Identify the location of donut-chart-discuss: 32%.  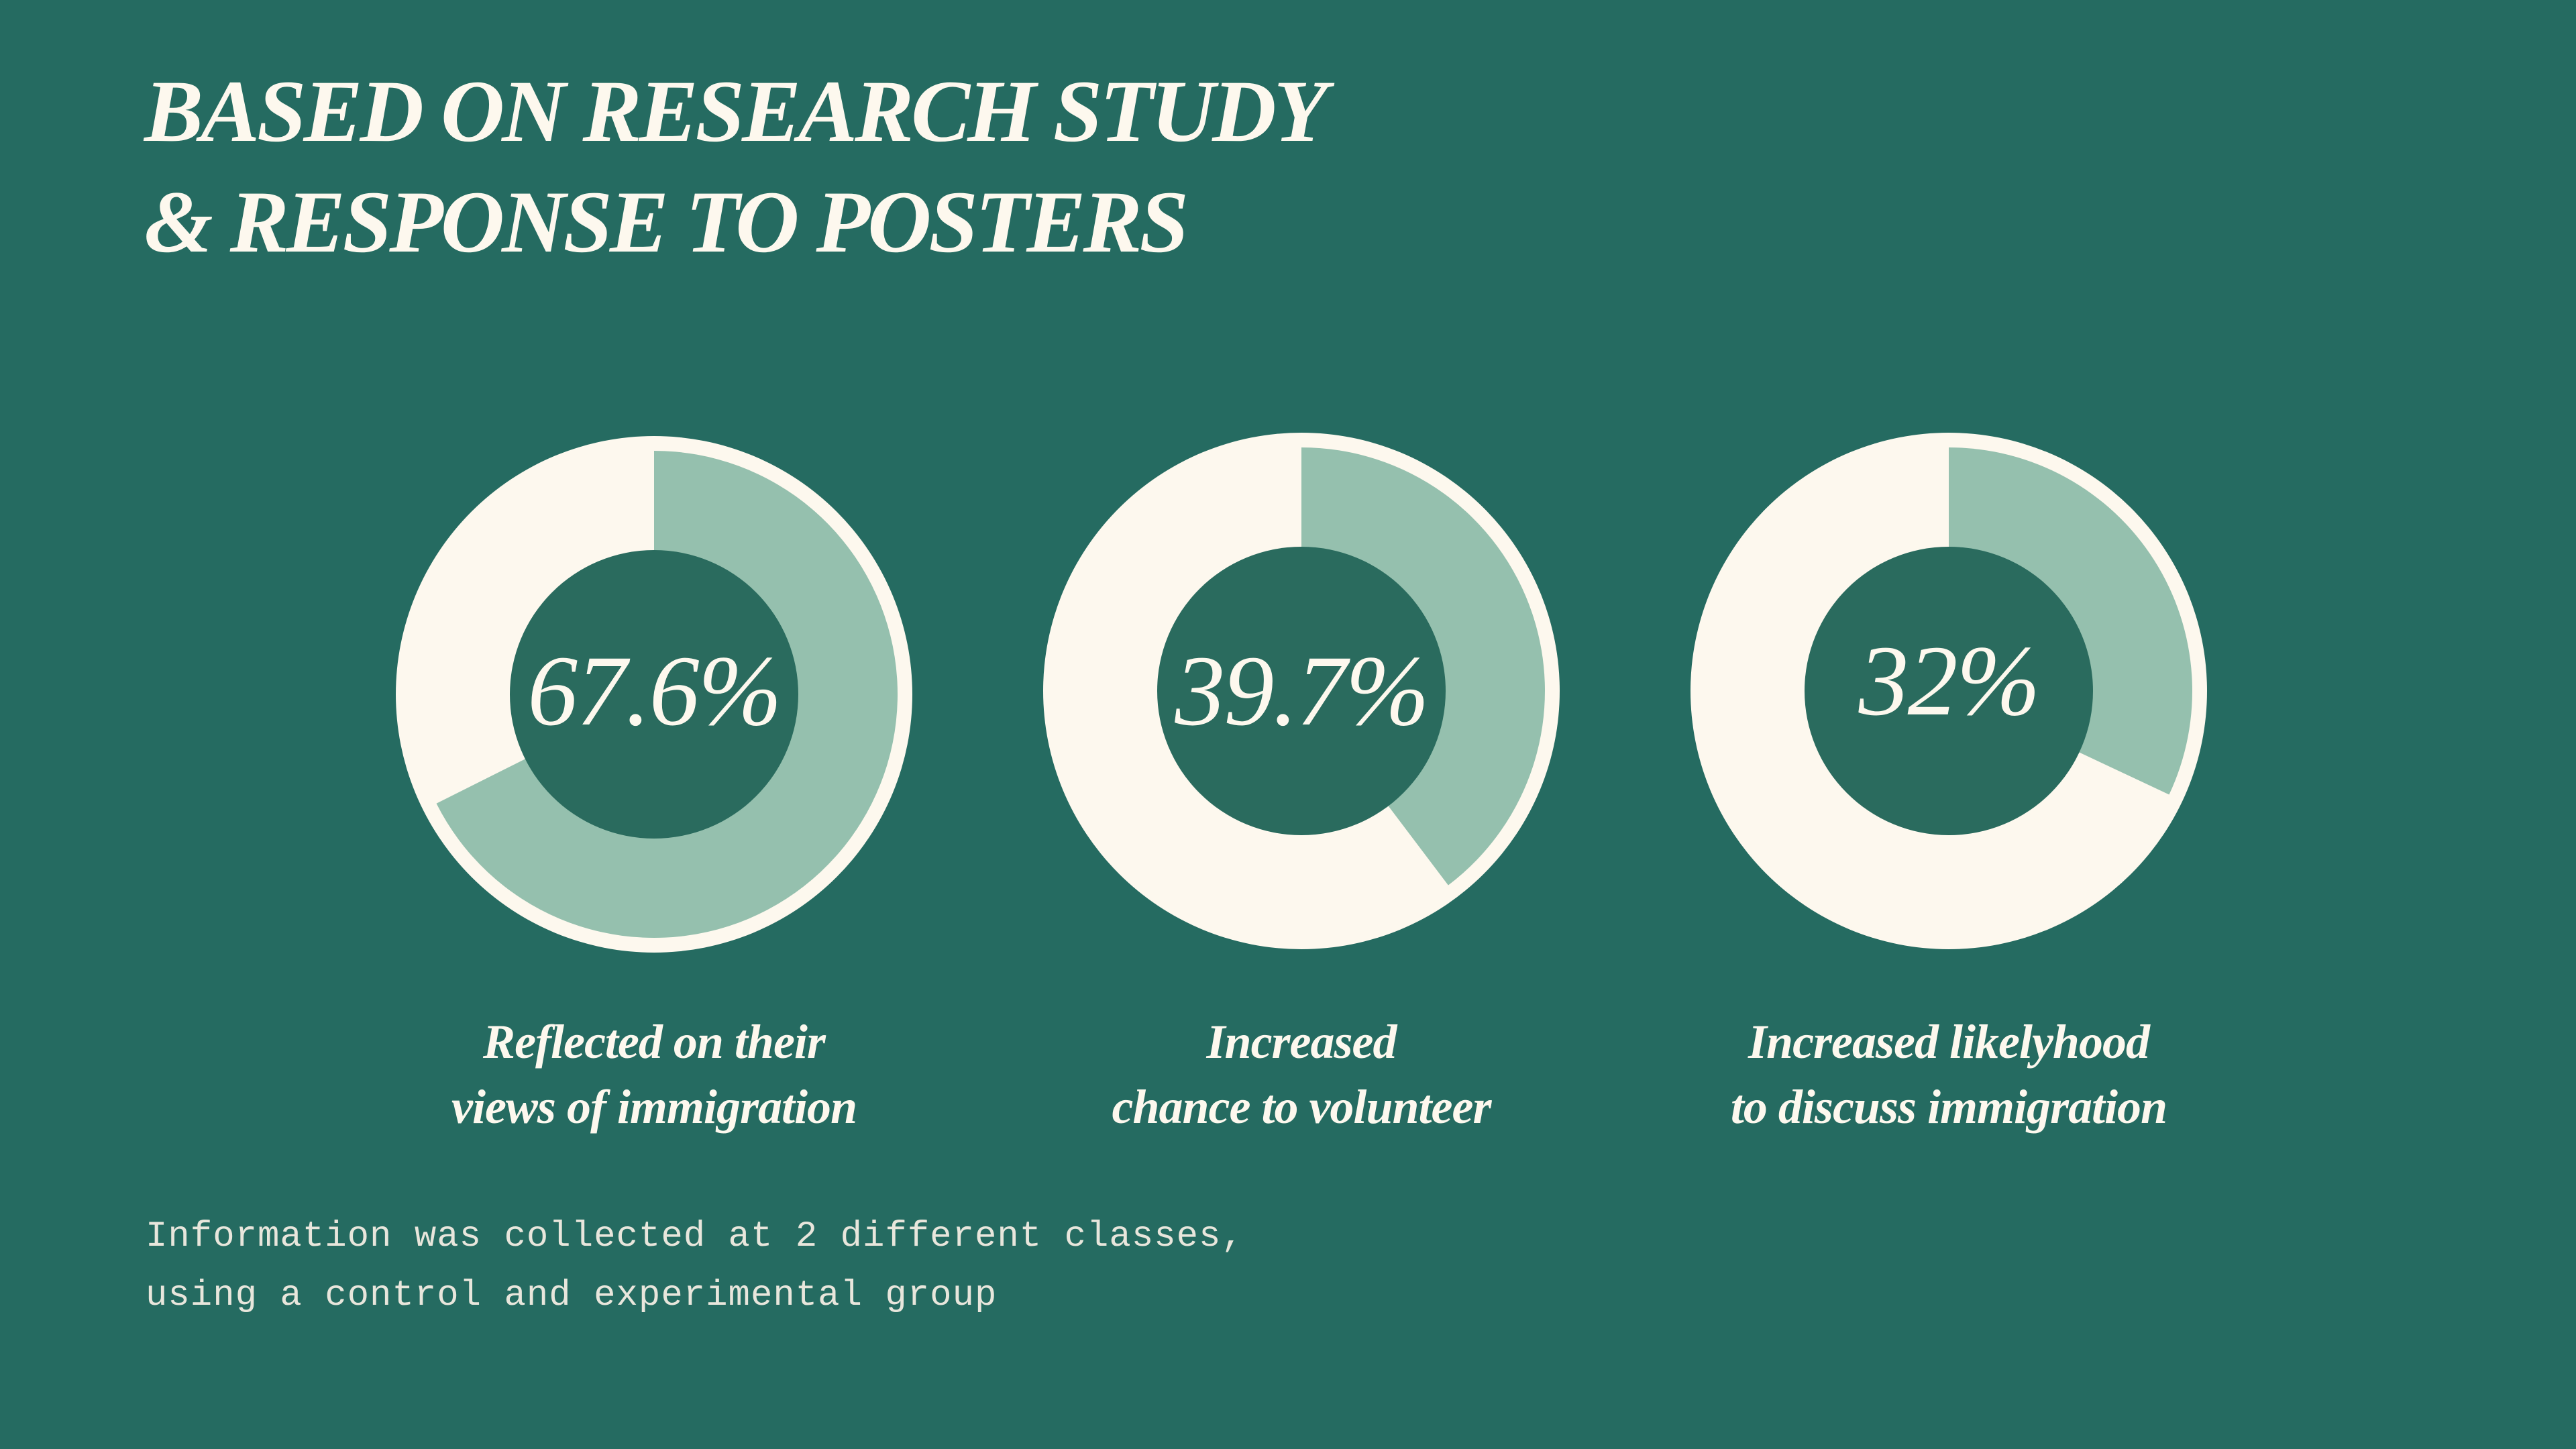
(1948, 691).